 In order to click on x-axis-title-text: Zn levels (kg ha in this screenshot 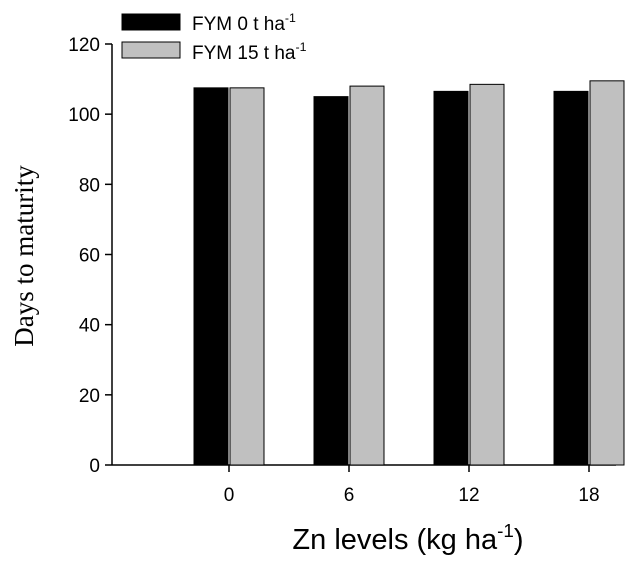, I will do `click(395, 540)`.